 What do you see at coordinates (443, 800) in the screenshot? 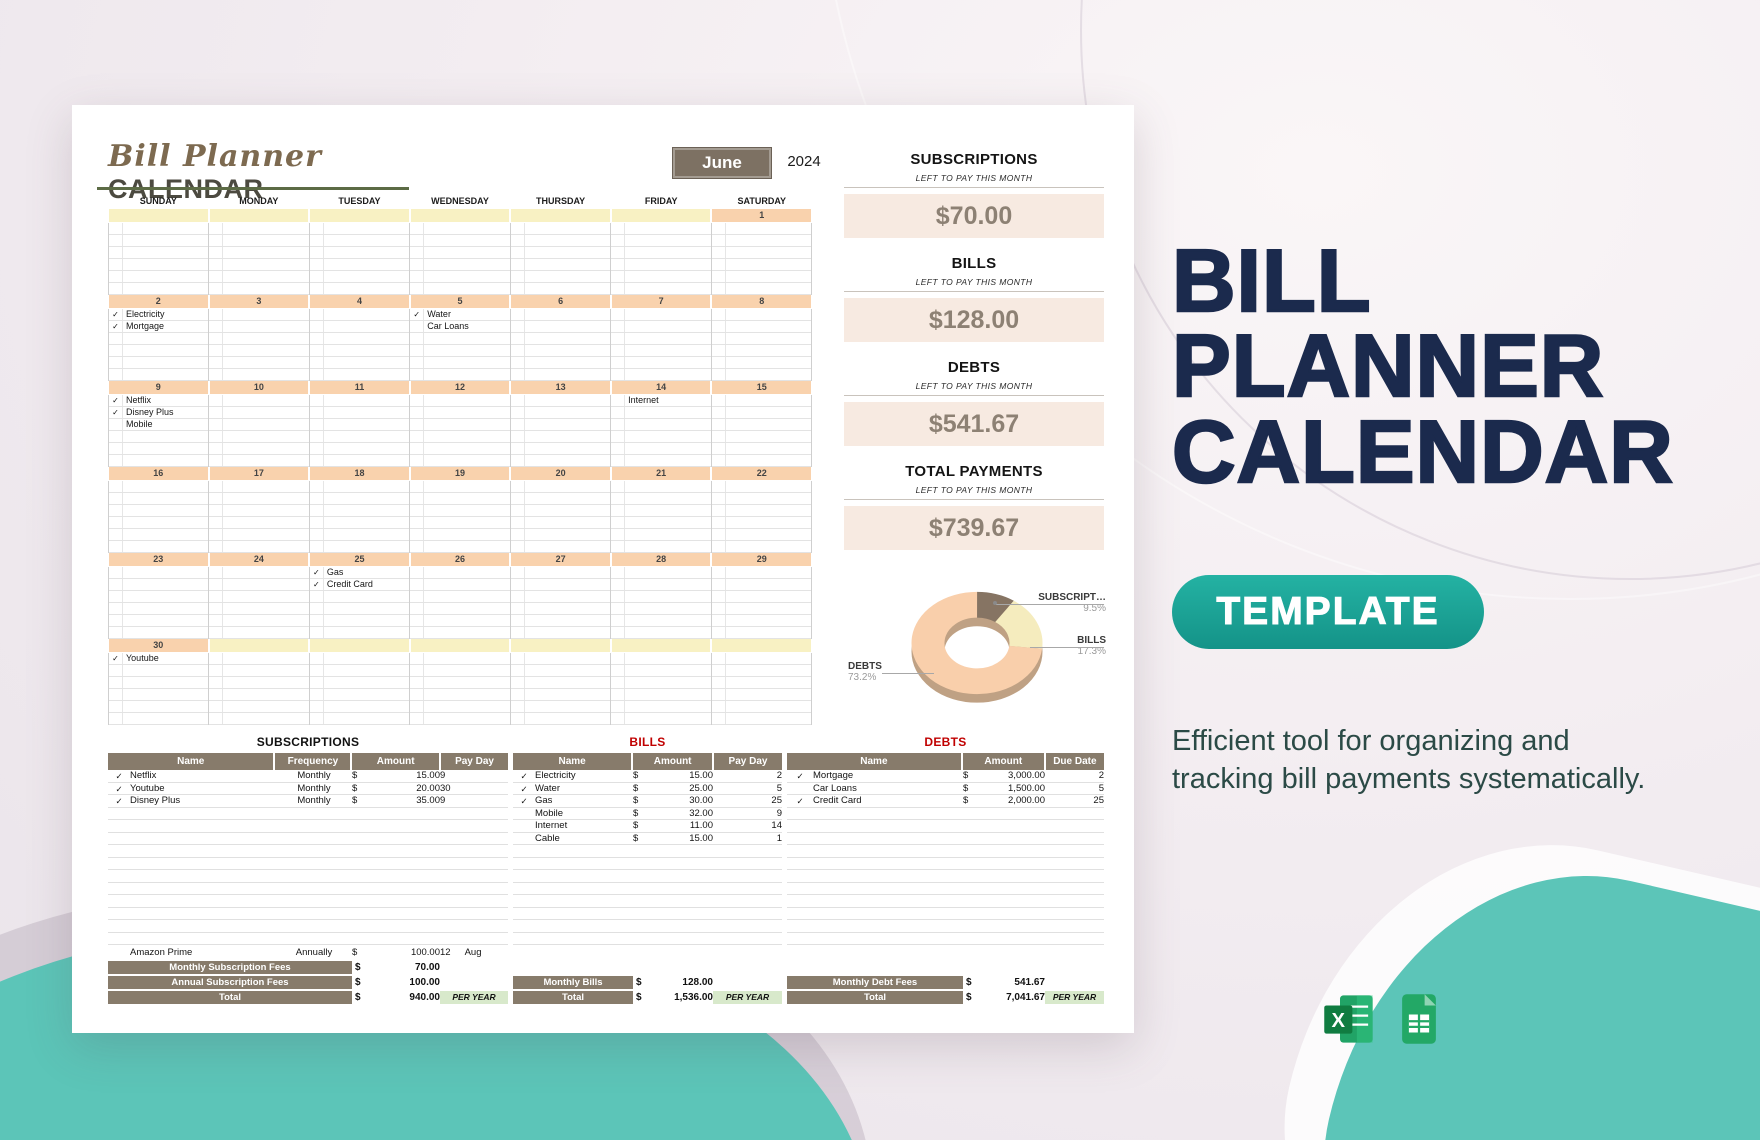
I see `payday-cell: 9` at bounding box center [443, 800].